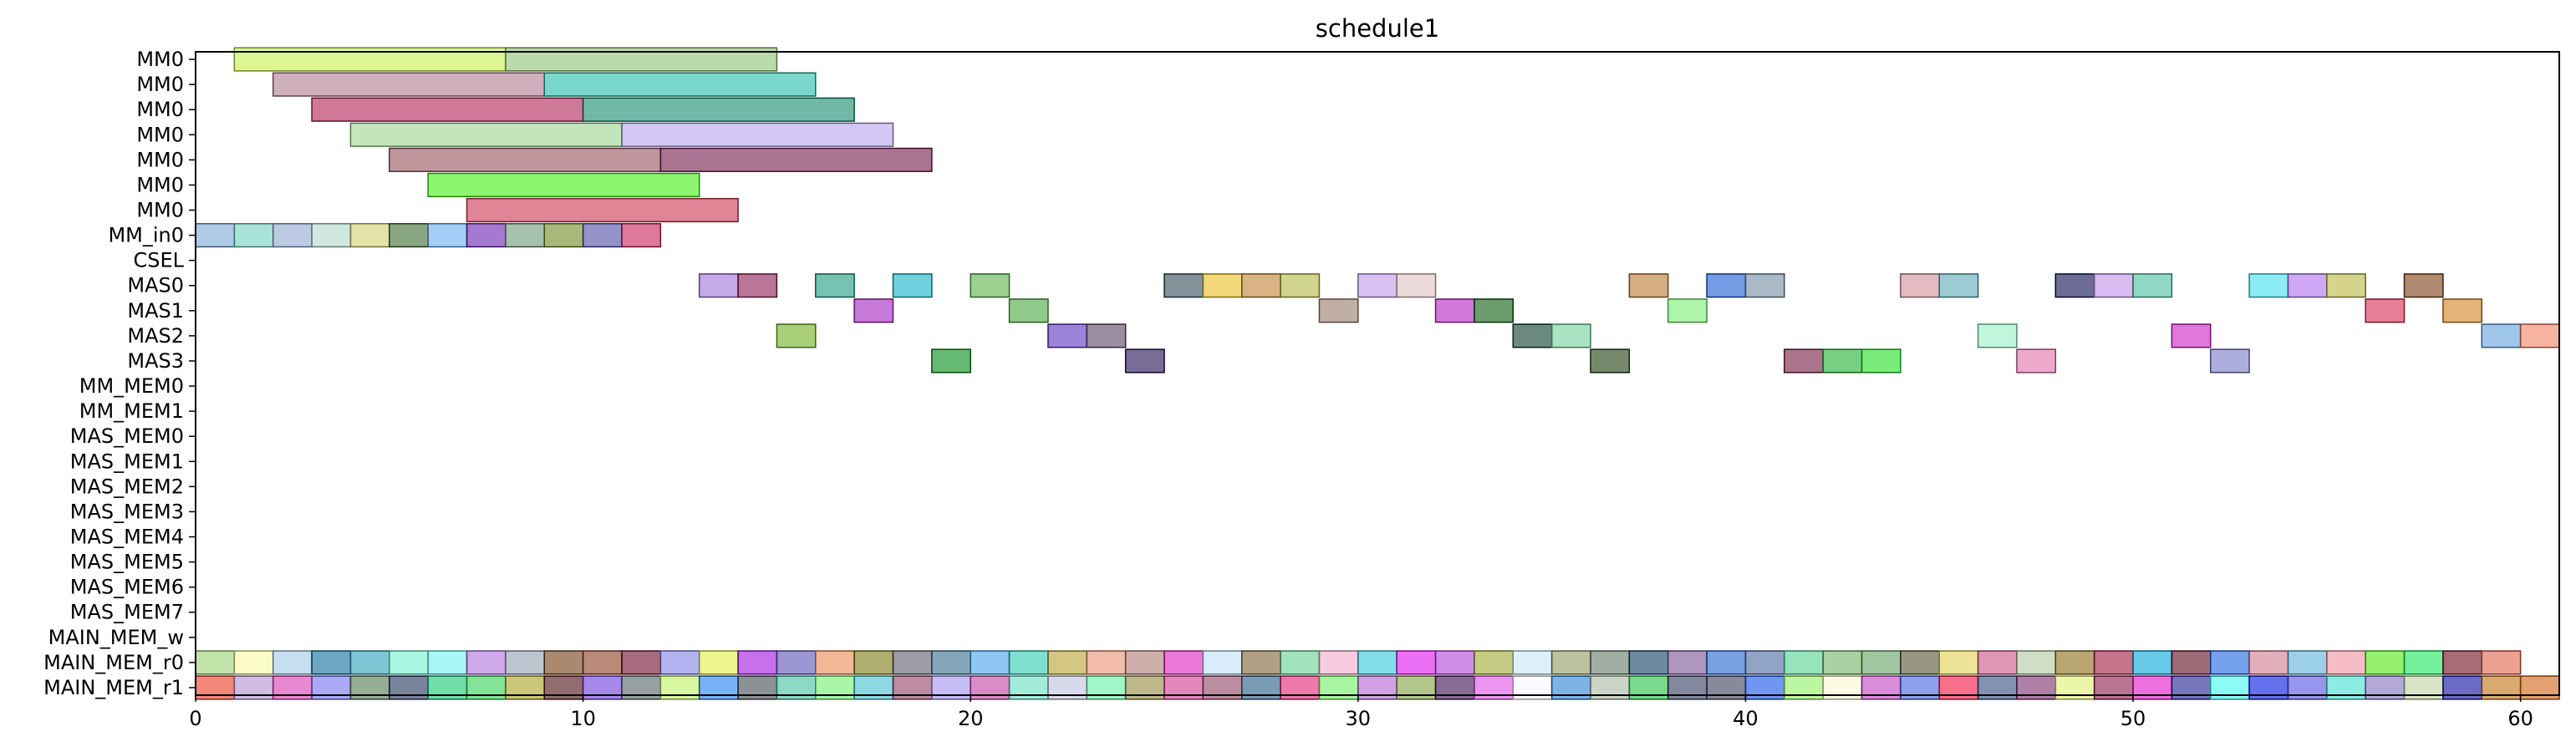 This screenshot has width=2576, height=752. Describe the element at coordinates (131, 411) in the screenshot. I see `y-tick-label: MM_MEM1` at that location.